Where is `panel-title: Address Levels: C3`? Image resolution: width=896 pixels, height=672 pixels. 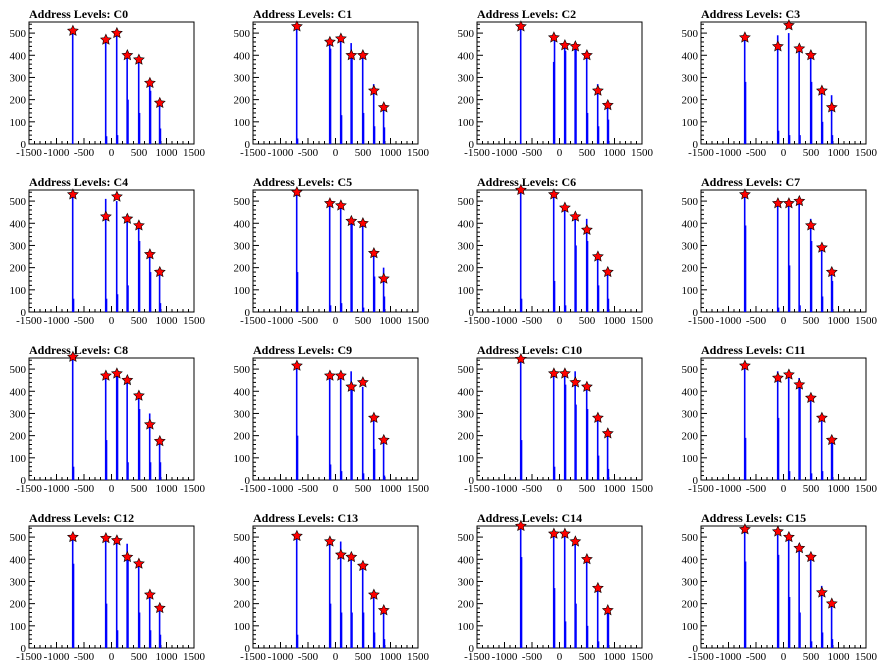
panel-title: Address Levels: C3 is located at coordinates (750, 14).